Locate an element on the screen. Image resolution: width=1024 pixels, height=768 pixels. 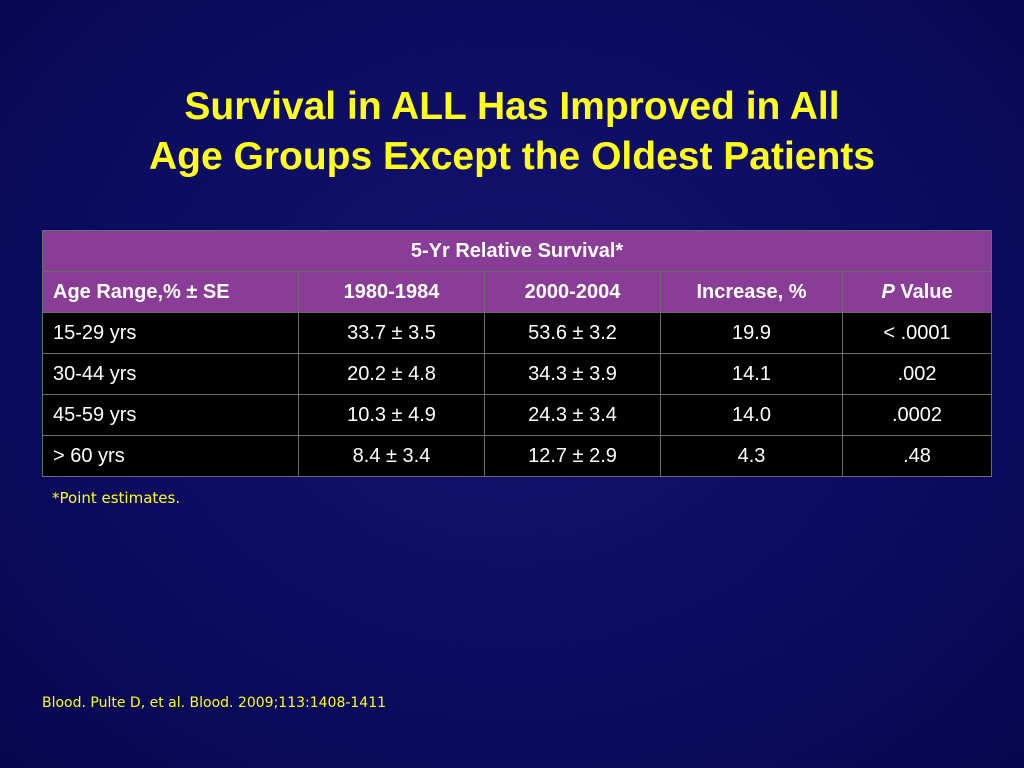
survival-1980-cell: 33.7 ± 3.5 is located at coordinates (391, 333).